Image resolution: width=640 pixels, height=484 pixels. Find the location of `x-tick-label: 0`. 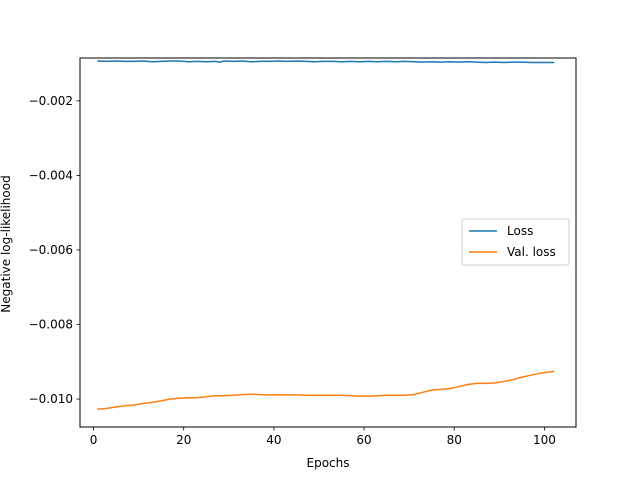

x-tick-label: 0 is located at coordinates (94, 440).